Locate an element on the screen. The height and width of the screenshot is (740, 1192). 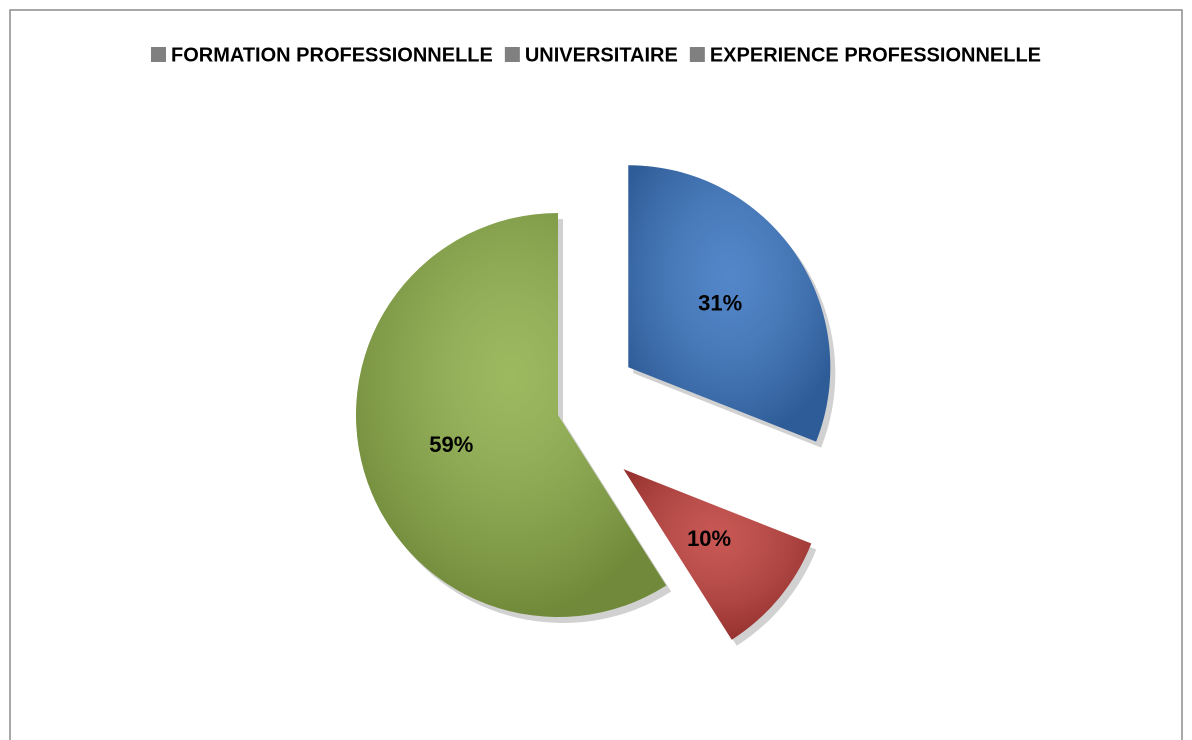
legend-label: FORMATION PROFESSIONNELLE is located at coordinates (332, 55).